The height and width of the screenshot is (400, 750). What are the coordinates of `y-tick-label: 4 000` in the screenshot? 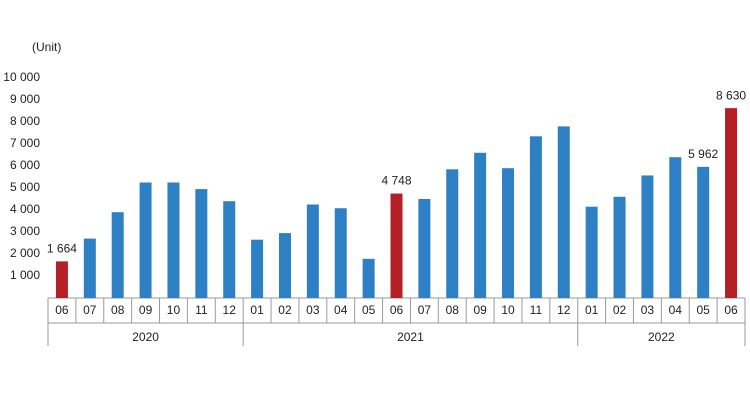 It's located at (25, 209).